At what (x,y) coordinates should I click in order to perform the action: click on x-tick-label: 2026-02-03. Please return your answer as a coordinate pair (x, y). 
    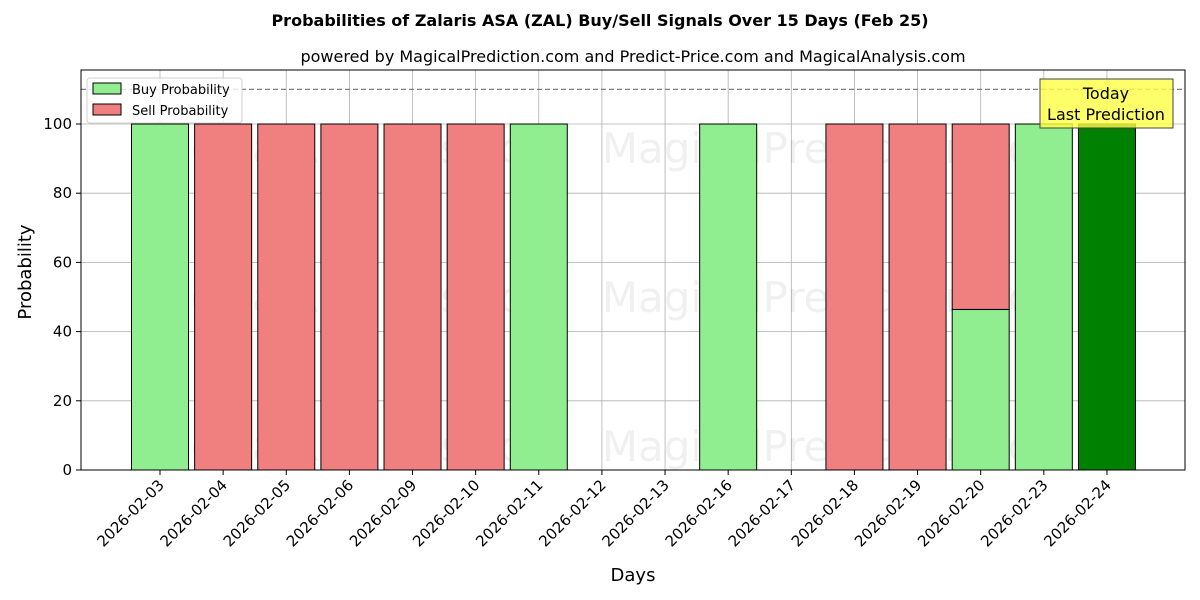
    Looking at the image, I should click on (130, 513).